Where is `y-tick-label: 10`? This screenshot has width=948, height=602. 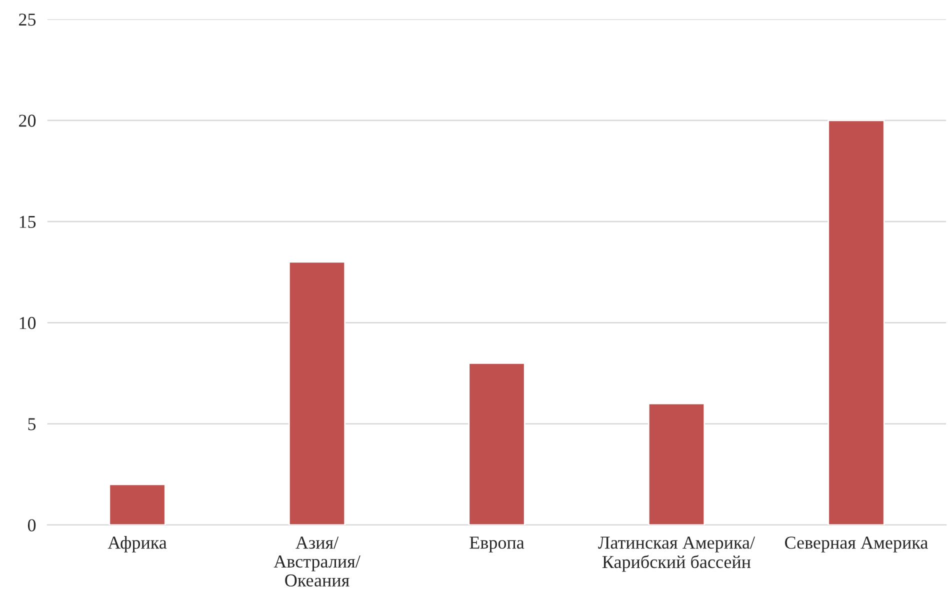
y-tick-label: 10 is located at coordinates (28, 323).